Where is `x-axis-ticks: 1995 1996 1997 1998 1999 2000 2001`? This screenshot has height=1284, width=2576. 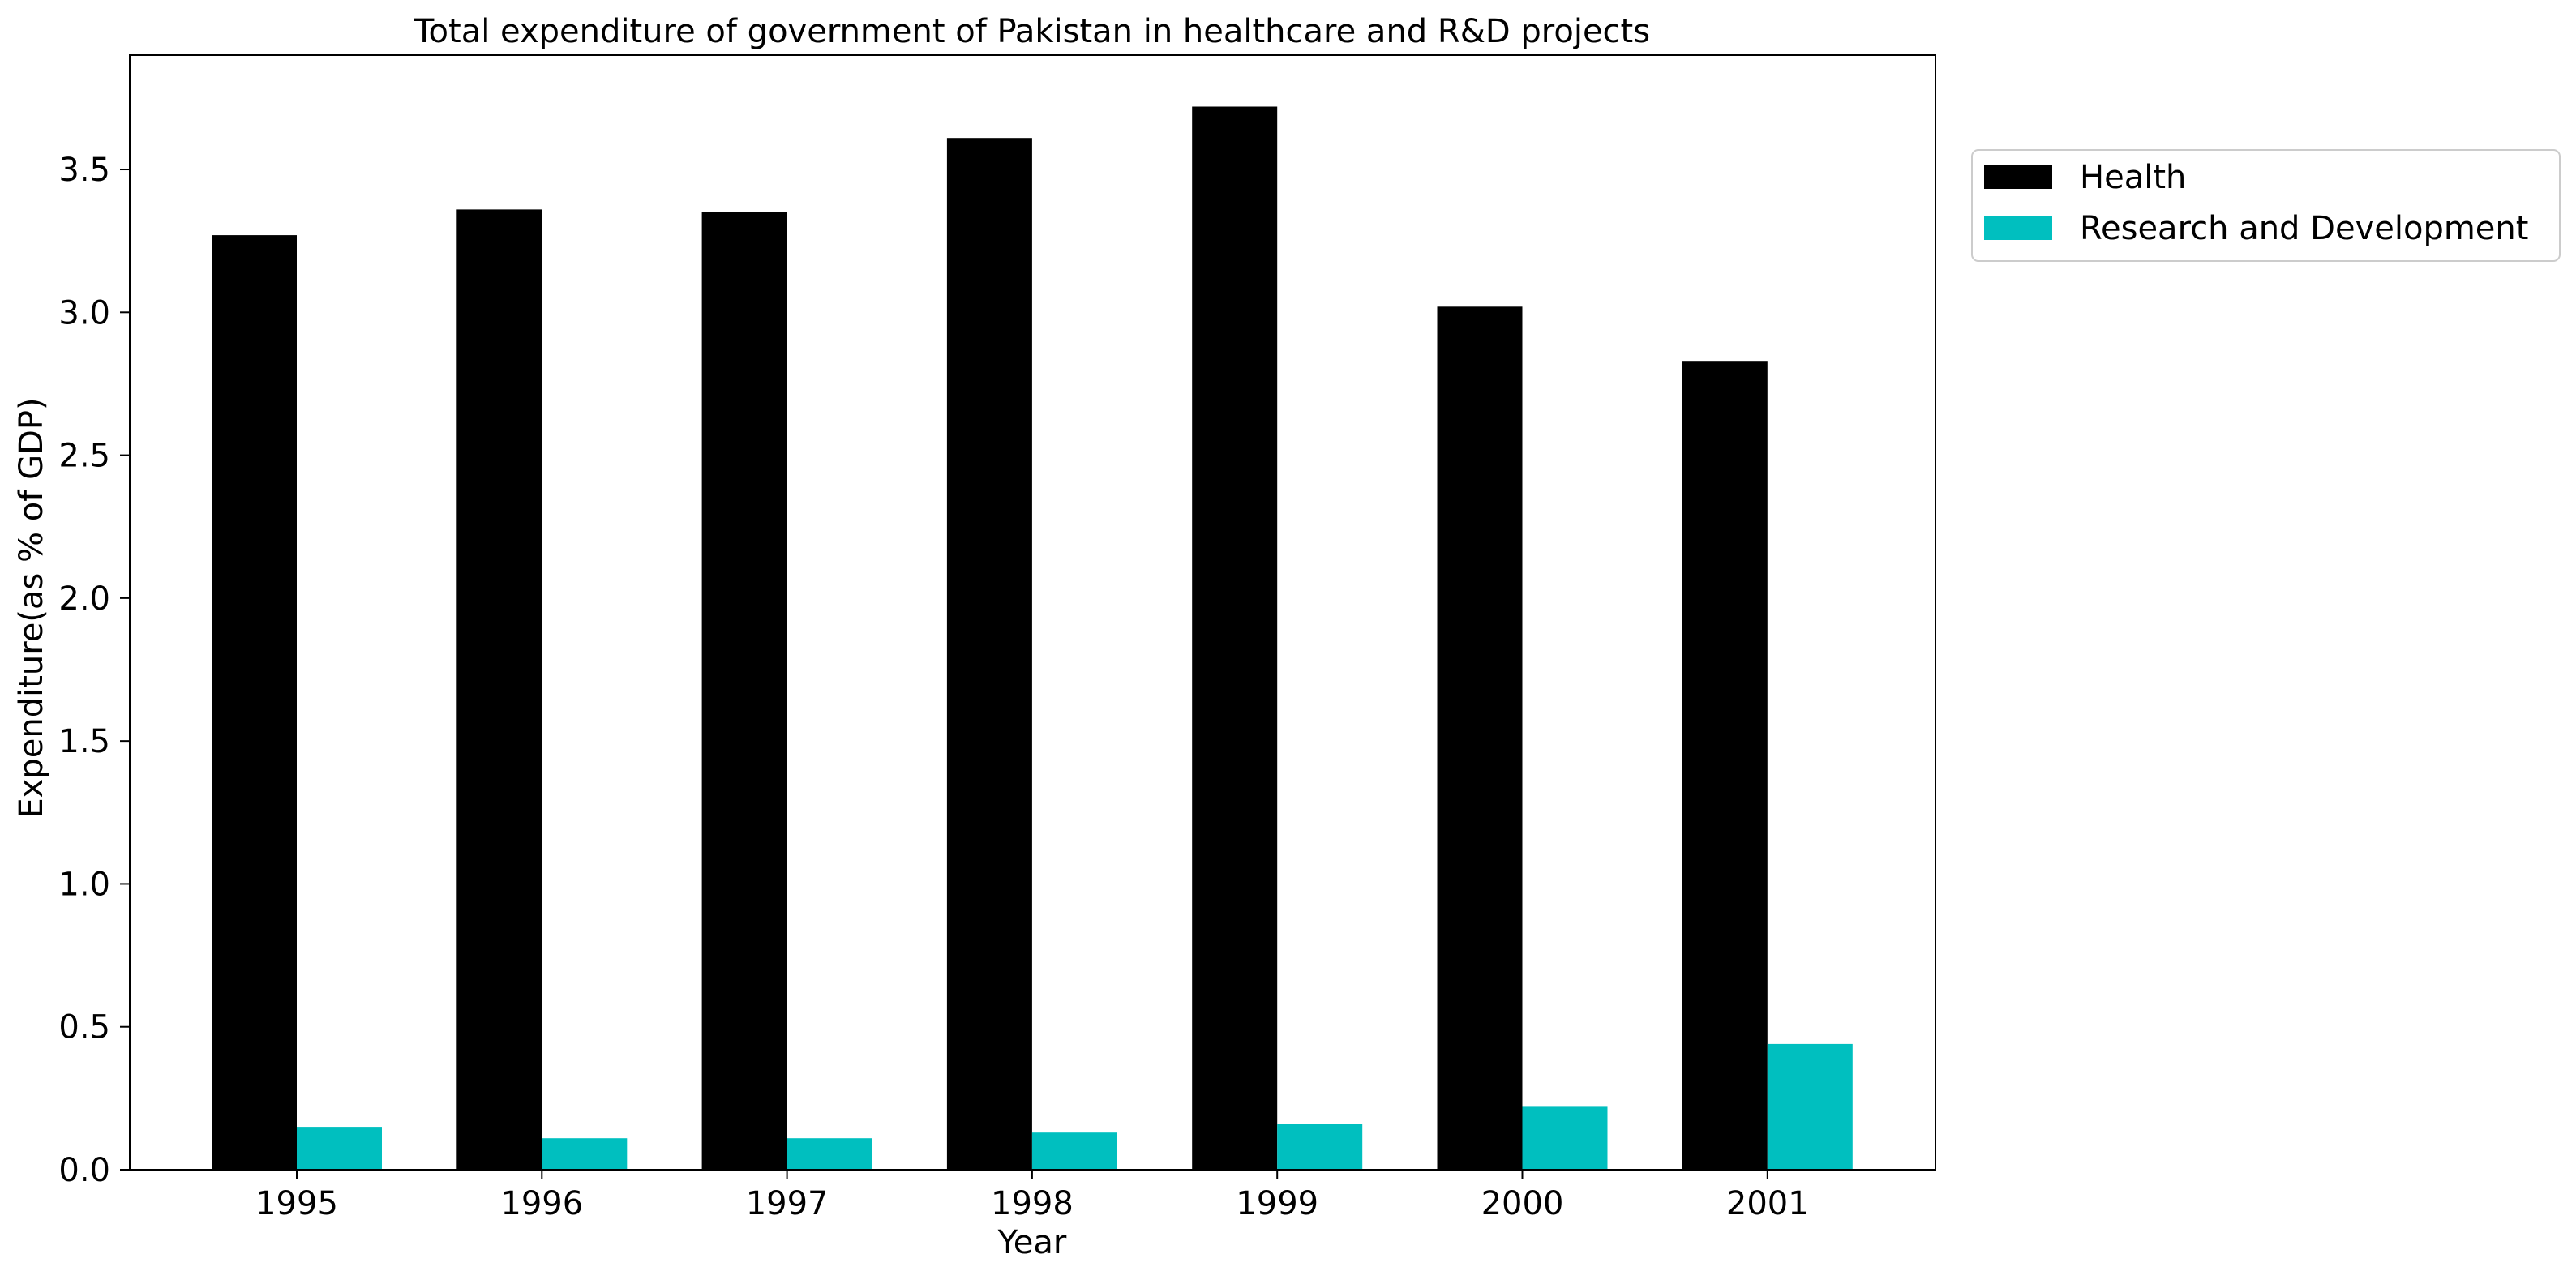 x-axis-ticks: 1995 1996 1997 1998 1999 2000 2001 is located at coordinates (1032, 1196).